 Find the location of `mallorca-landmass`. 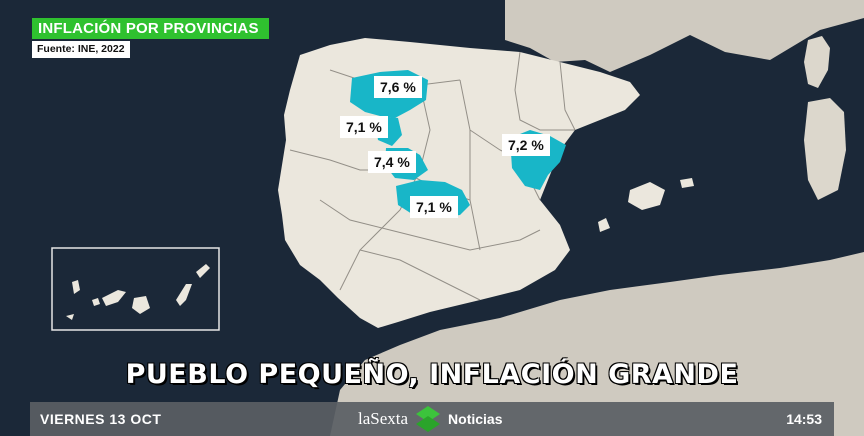

mallorca-landmass is located at coordinates (646, 196).